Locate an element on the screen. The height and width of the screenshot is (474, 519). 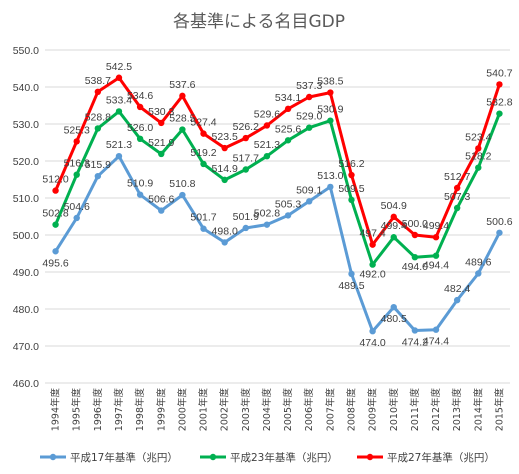
data-label: 498.0 is located at coordinates (225, 231).